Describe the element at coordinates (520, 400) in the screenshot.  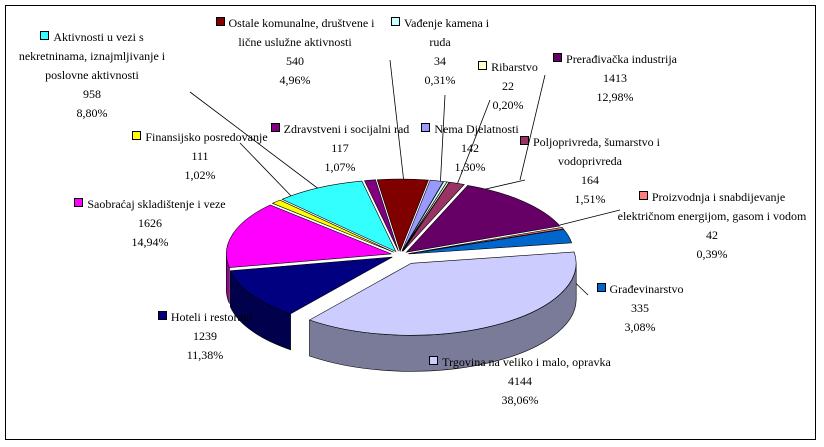
I see `percent-label: 38,06%` at that location.